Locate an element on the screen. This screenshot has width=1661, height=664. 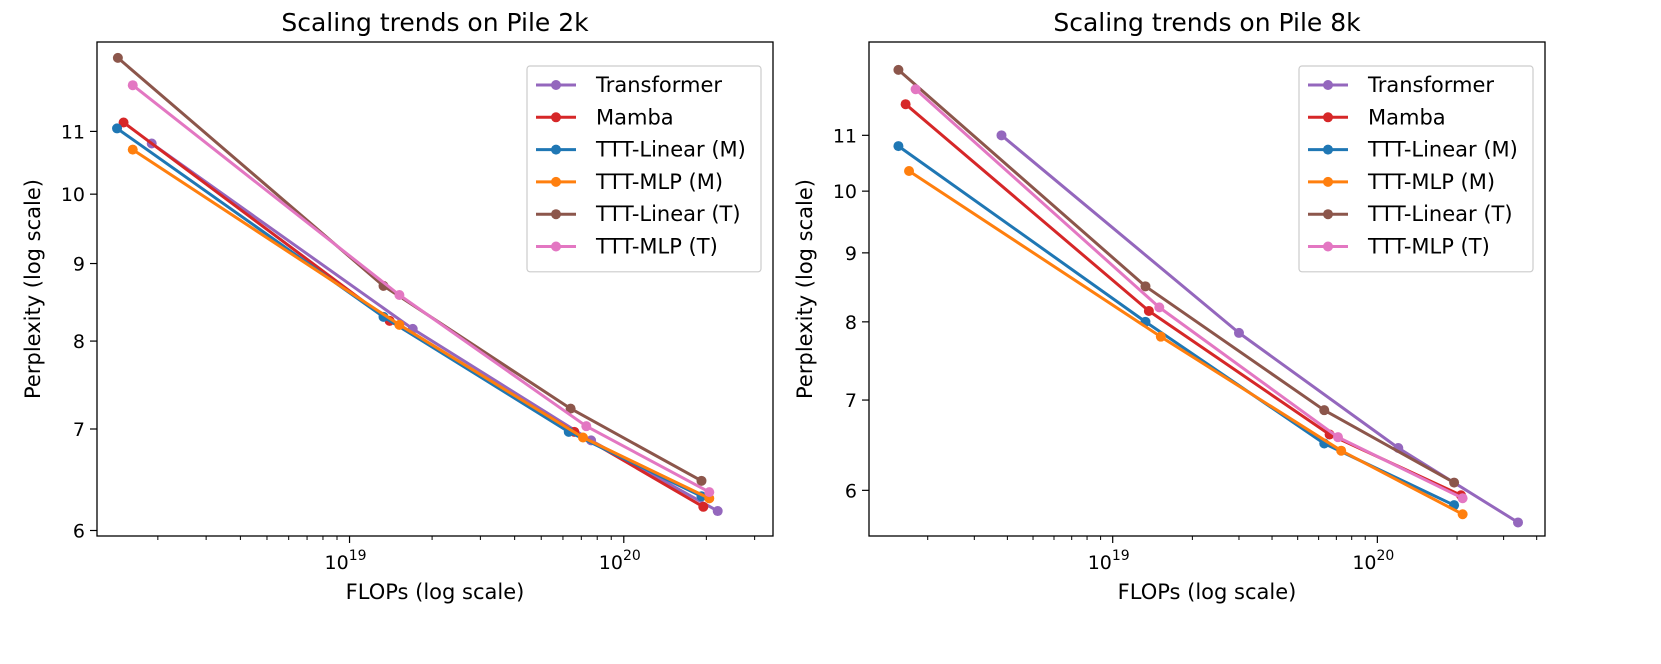
legend-box is located at coordinates (1416, 169).